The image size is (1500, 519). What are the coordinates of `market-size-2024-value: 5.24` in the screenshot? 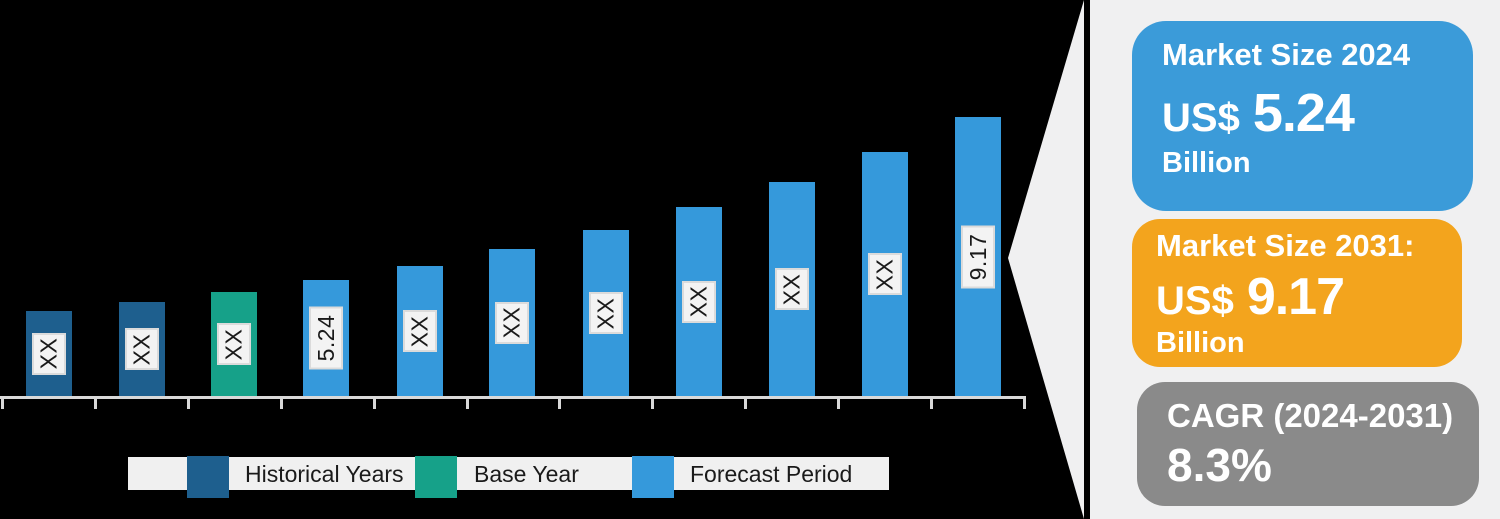 It's located at (1303, 112).